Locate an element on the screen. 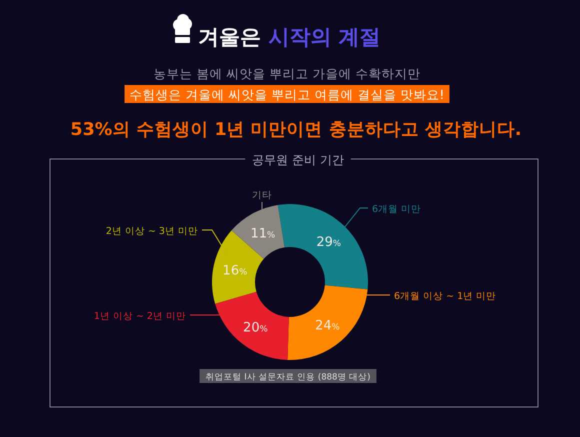  slice-label: 1년 이상 ~ 2년 미만 is located at coordinates (140, 316).